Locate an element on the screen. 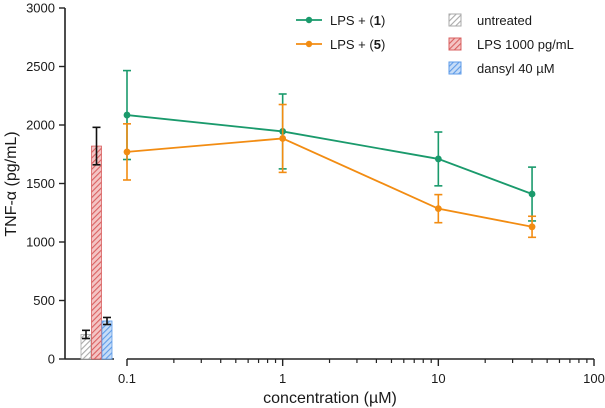 The image size is (605, 408). bar-dansyl is located at coordinates (107, 340).